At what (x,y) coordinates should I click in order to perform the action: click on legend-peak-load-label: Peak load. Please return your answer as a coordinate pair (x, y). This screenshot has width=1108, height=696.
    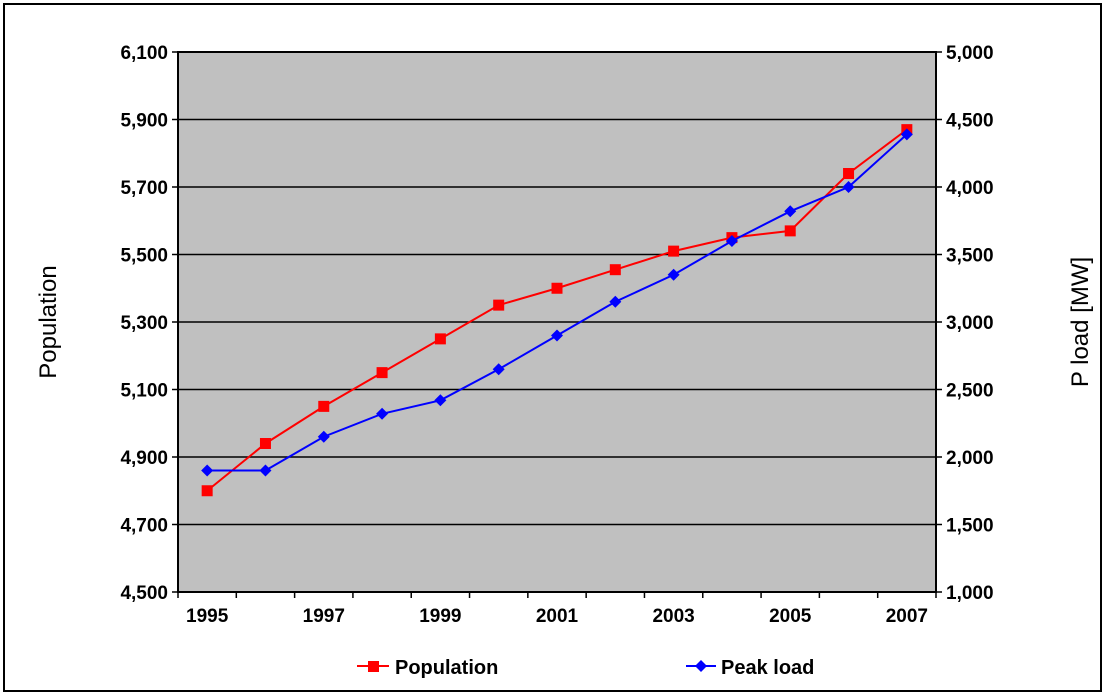
    Looking at the image, I should click on (767, 668).